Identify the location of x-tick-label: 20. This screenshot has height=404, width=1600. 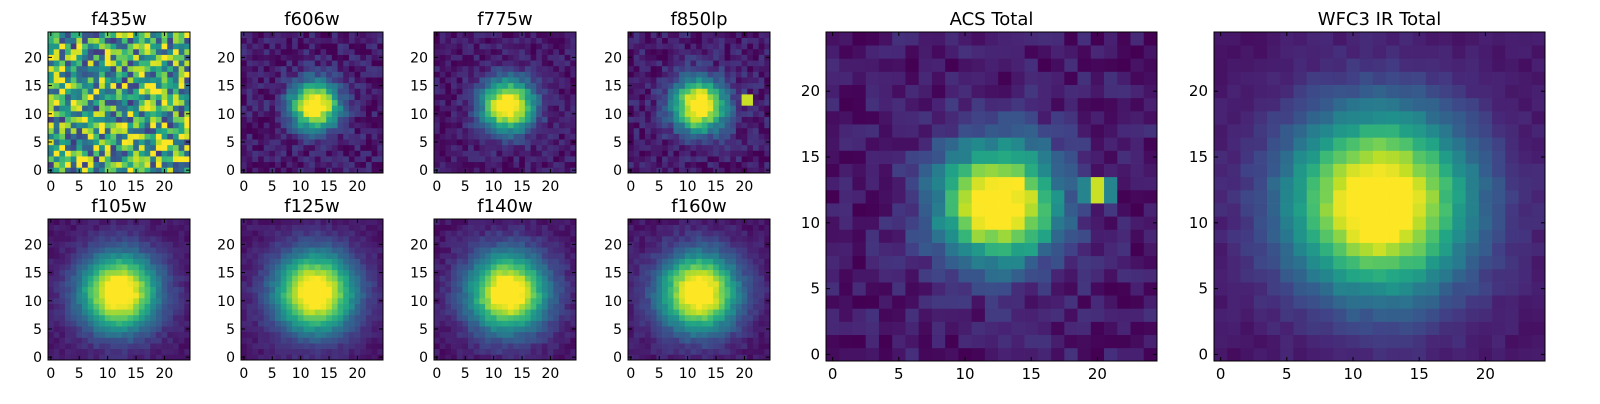
(551, 374).